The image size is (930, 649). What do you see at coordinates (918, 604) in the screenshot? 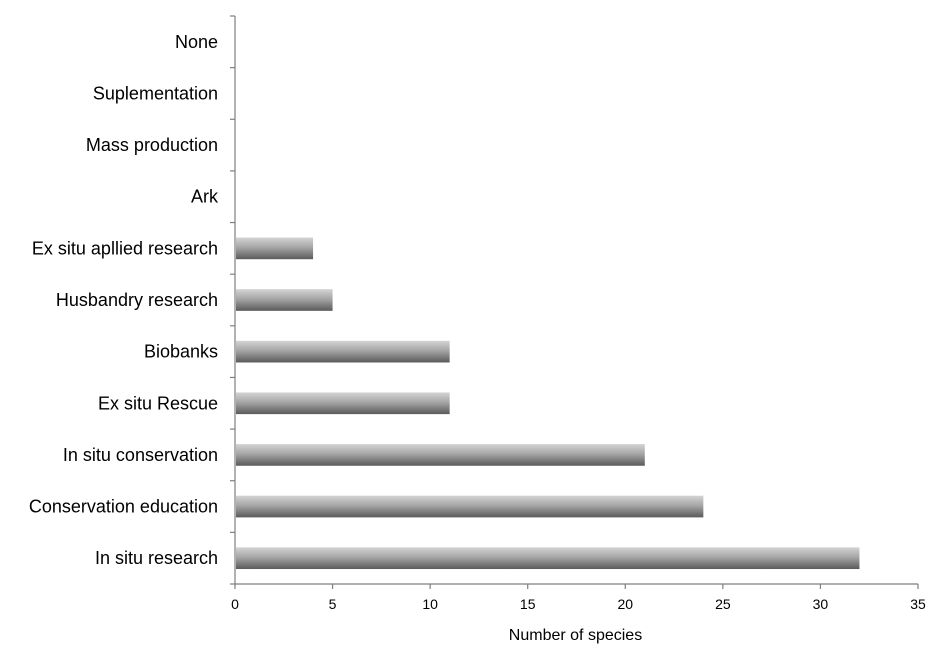
I see `x-tick-label: 35` at bounding box center [918, 604].